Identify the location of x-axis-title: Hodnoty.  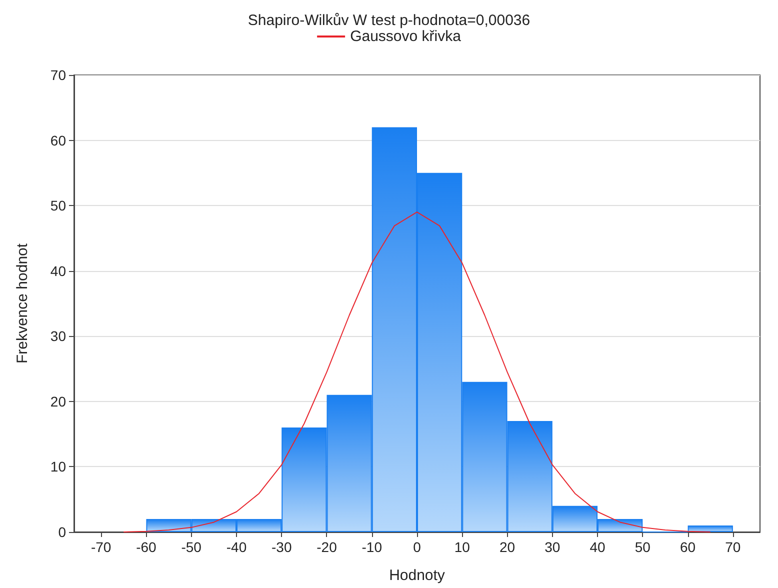
(417, 575).